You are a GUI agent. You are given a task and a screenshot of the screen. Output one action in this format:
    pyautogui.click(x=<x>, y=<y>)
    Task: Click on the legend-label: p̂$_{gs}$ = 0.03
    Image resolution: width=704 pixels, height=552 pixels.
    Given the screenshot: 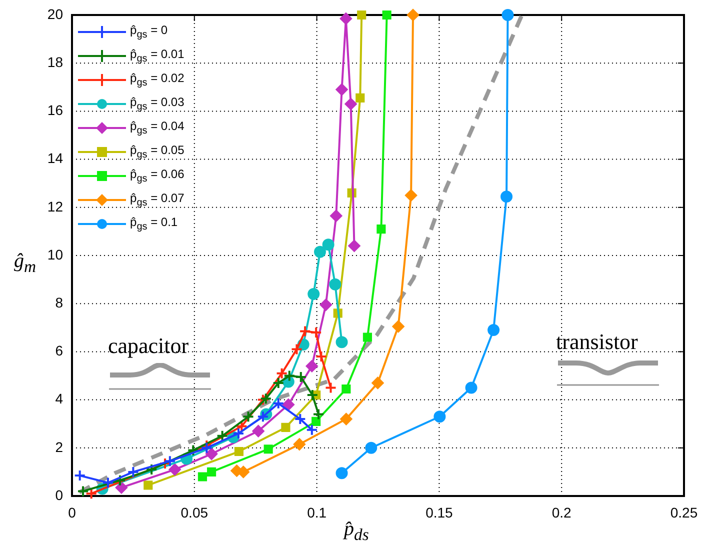 What is the action you would take?
    pyautogui.click(x=157, y=104)
    